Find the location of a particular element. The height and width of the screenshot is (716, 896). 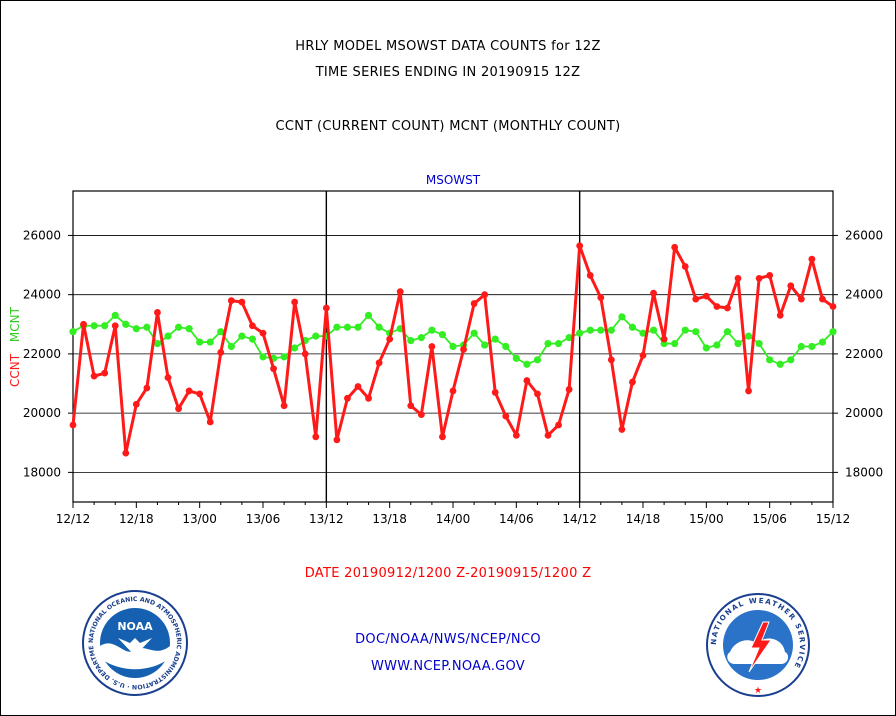

chart-title: MSOWST is located at coordinates (453, 180).